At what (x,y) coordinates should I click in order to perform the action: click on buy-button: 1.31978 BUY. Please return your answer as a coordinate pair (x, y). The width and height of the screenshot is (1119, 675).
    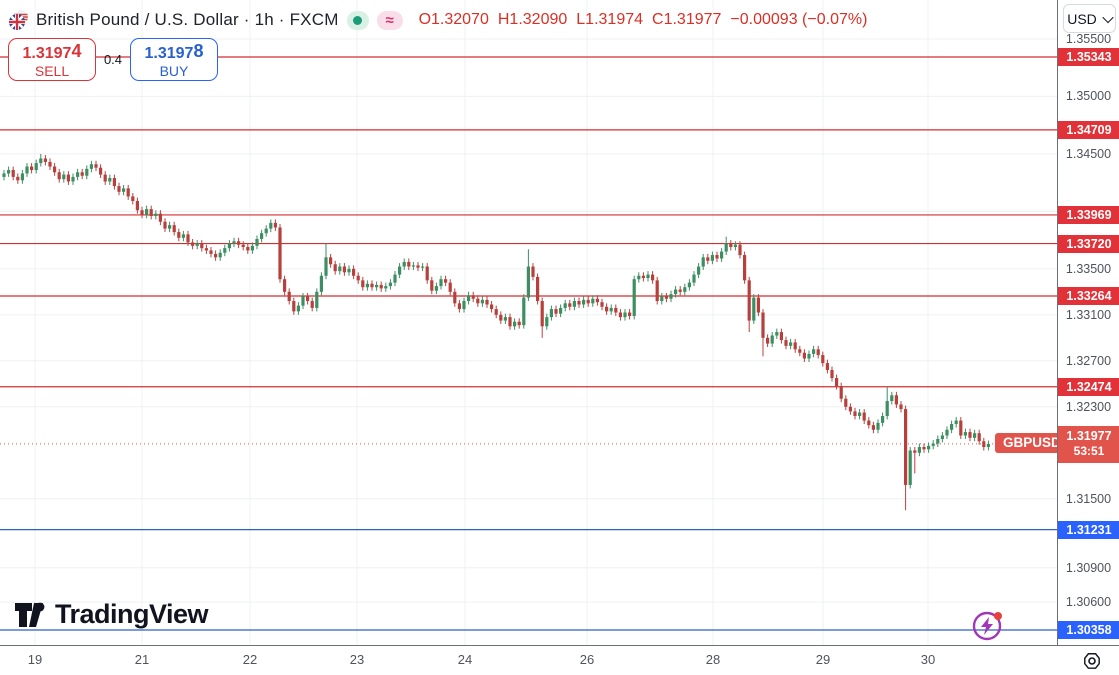
    Looking at the image, I should click on (174, 59).